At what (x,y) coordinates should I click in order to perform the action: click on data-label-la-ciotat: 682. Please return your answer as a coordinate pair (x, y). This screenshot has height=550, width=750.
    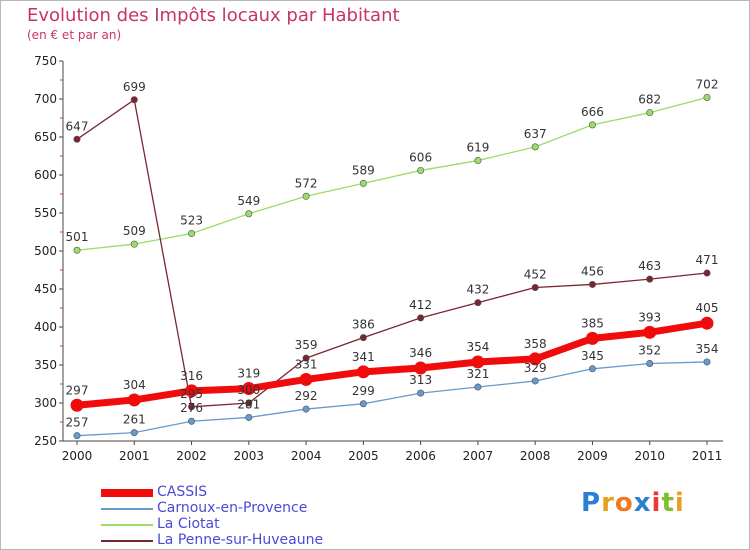
    Looking at the image, I should click on (649, 100).